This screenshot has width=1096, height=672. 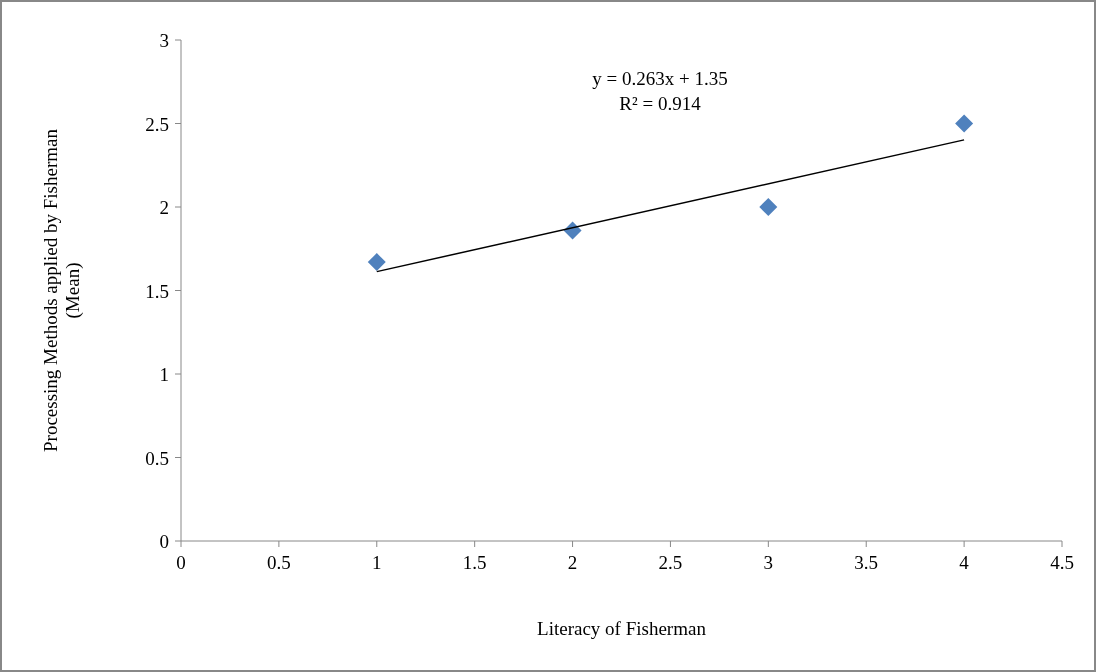 I want to click on x-tick-label: 2, so click(x=572, y=562).